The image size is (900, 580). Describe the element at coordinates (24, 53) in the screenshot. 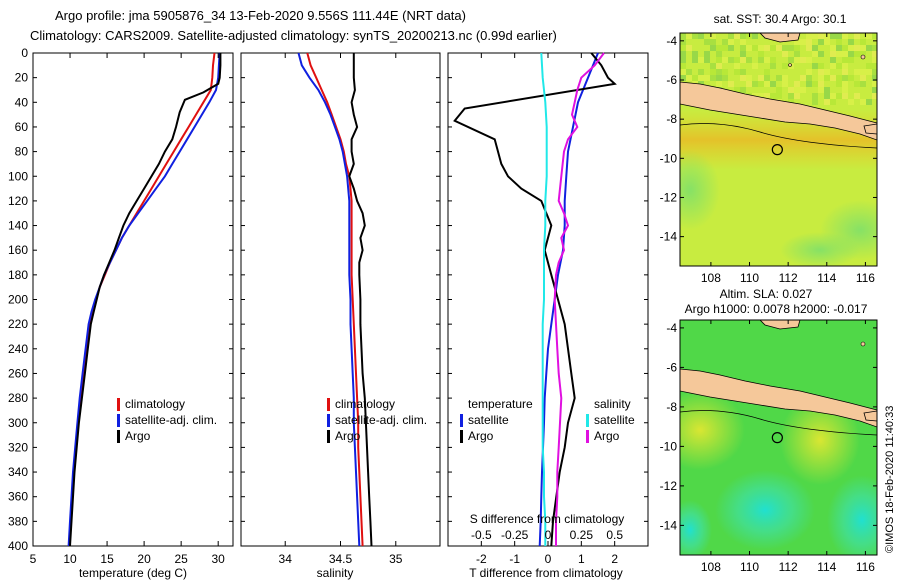

I see `depth-tick-label: 0` at that location.